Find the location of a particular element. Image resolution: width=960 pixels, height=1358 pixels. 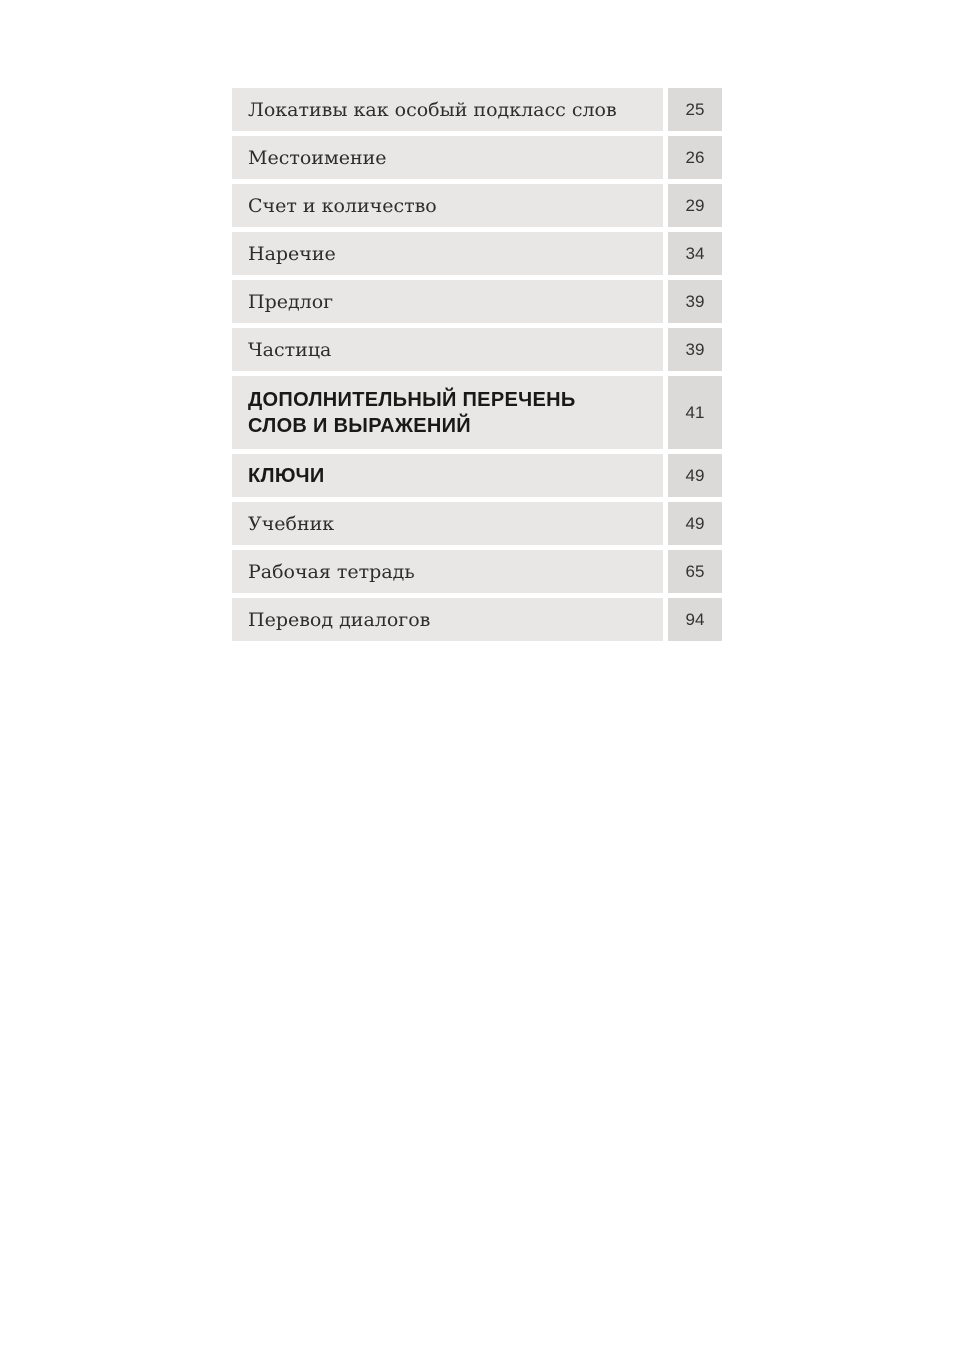

toc-row: Рабочая тетрадь 65 is located at coordinates (477, 571).